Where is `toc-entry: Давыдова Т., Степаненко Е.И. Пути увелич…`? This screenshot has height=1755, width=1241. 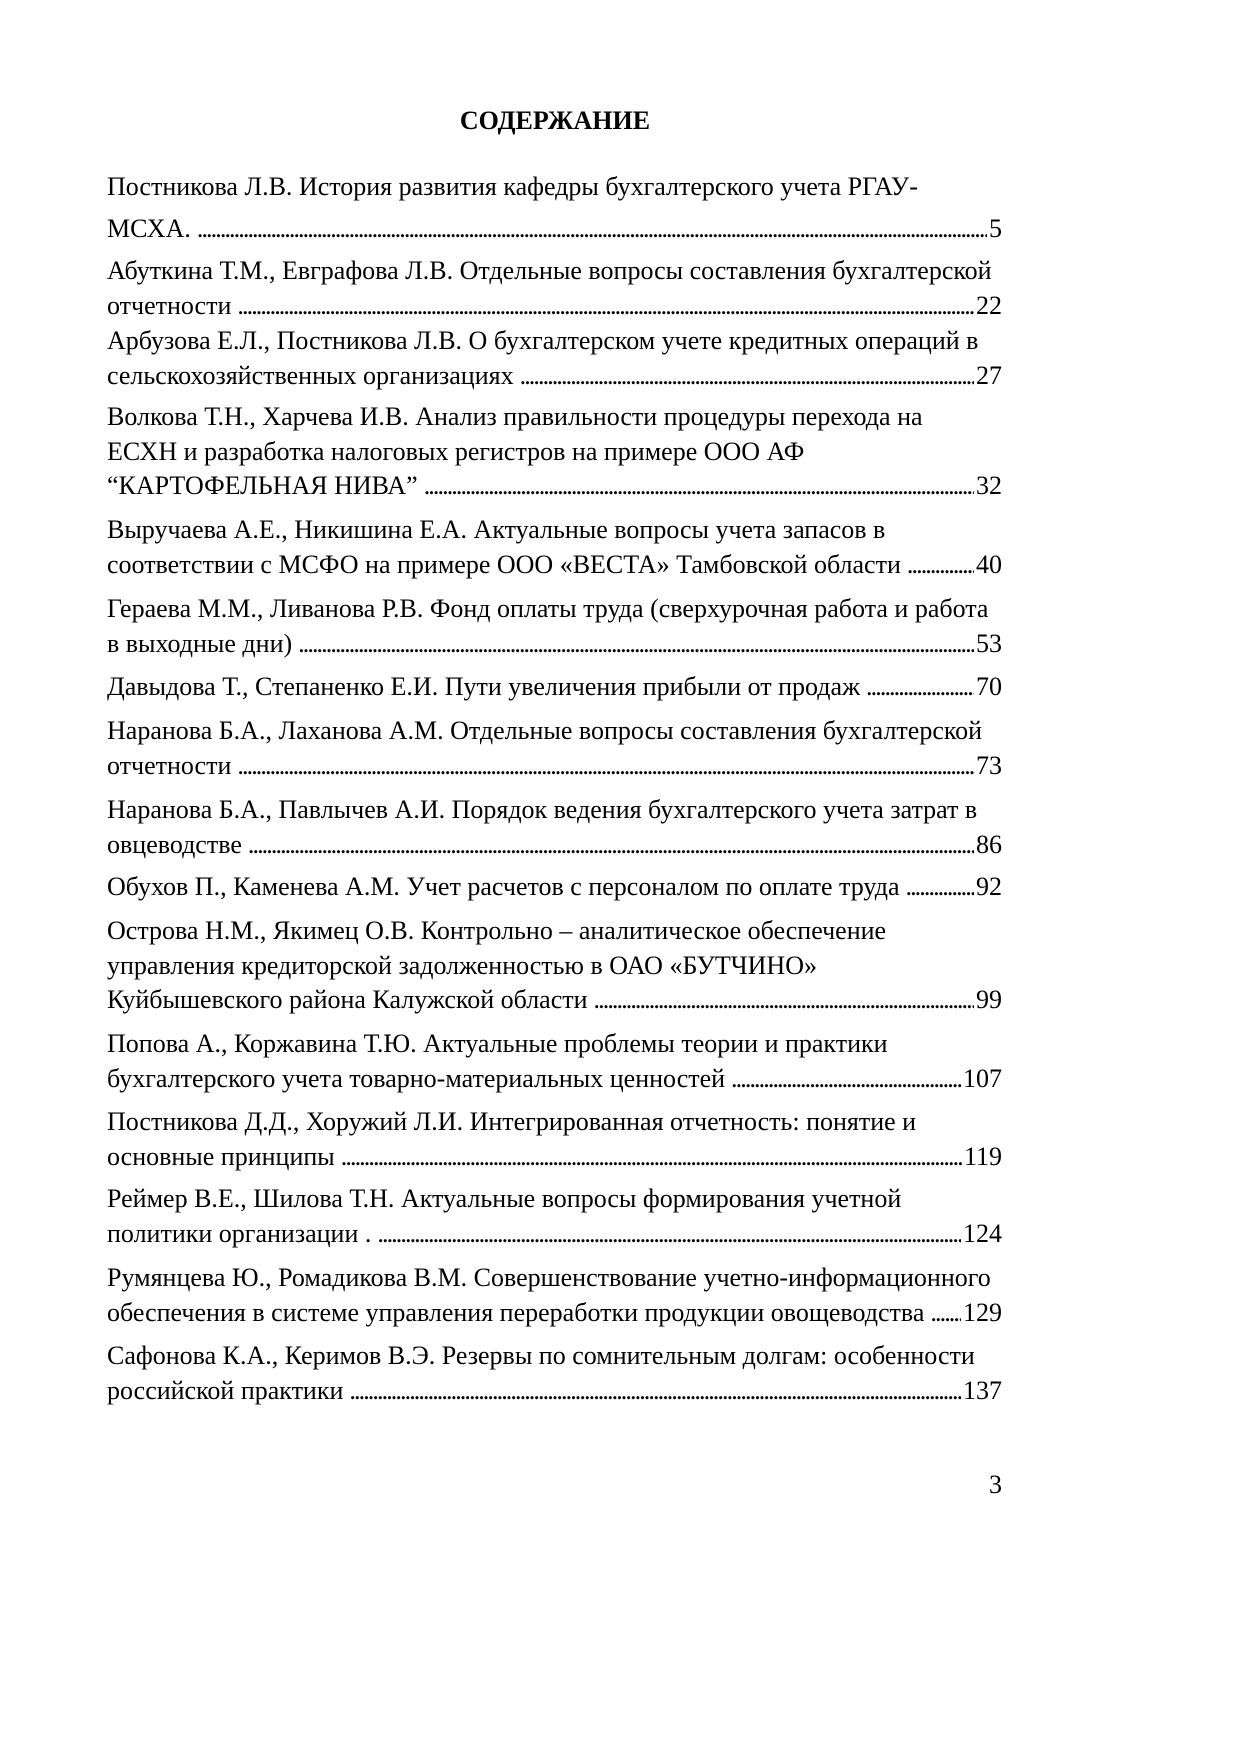 toc-entry: Давыдова Т., Степаненко Е.И. Пути увелич… is located at coordinates (554, 687).